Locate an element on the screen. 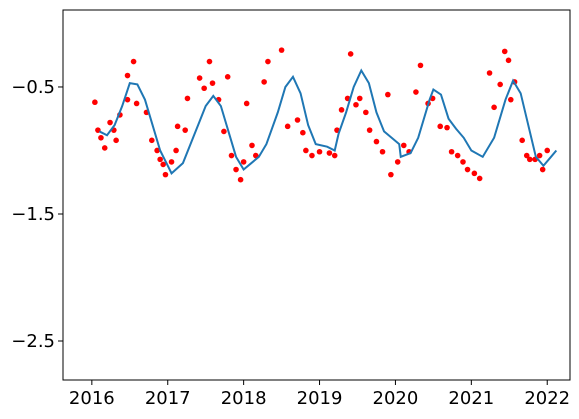 Image resolution: width=579 pixels, height=419 pixels. x-tick-label: 2018 is located at coordinates (244, 398).